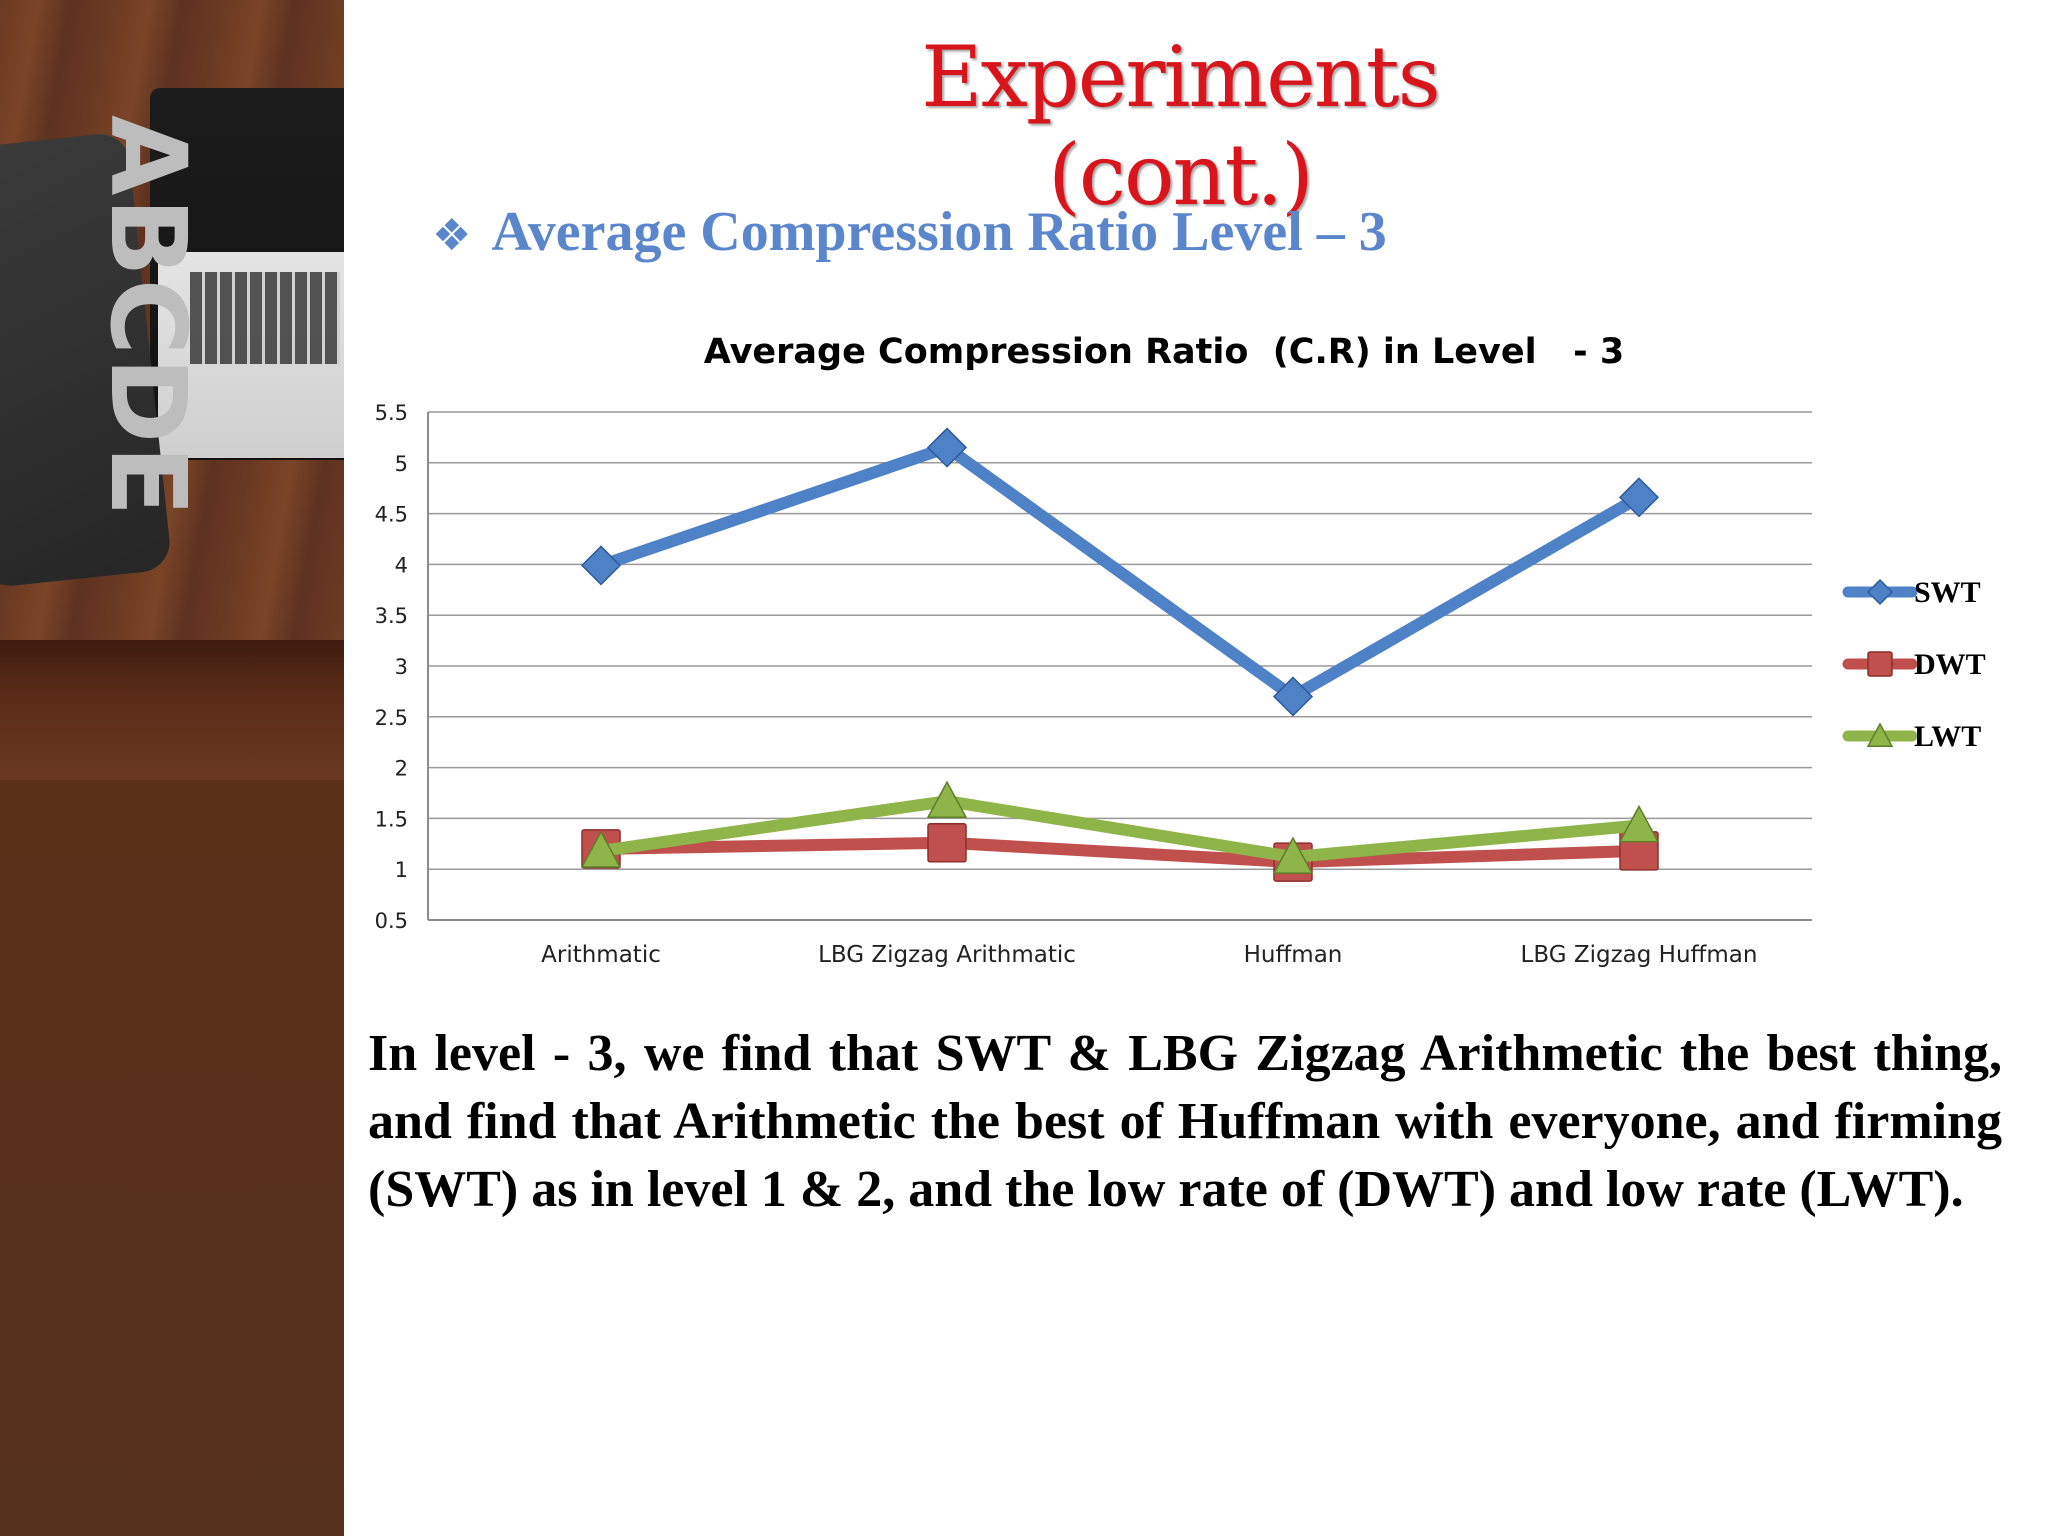 The image size is (2048, 1536). What do you see at coordinates (1181, 126) in the screenshot?
I see `slide-title: Experiments (cont.)` at bounding box center [1181, 126].